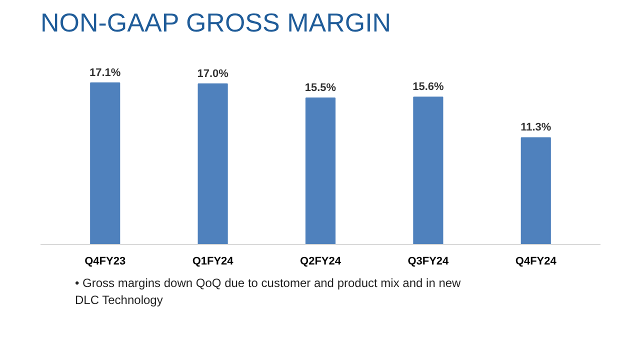 This screenshot has width=640, height=349. What do you see at coordinates (268, 292) in the screenshot?
I see `text: • Gross margins down QoQ due to customer and product mix and in new DLC Technology` at bounding box center [268, 292].